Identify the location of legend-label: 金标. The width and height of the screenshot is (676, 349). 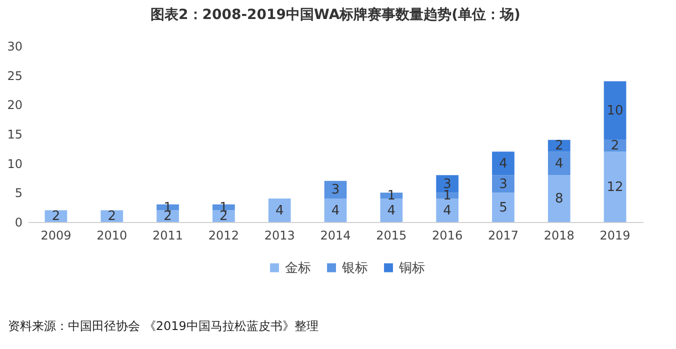
(298, 268).